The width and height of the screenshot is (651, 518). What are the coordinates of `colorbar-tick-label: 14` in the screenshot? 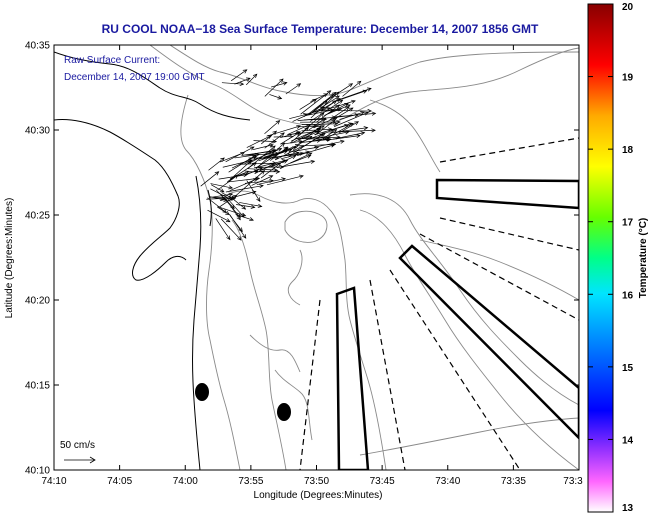 It's located at (628, 440).